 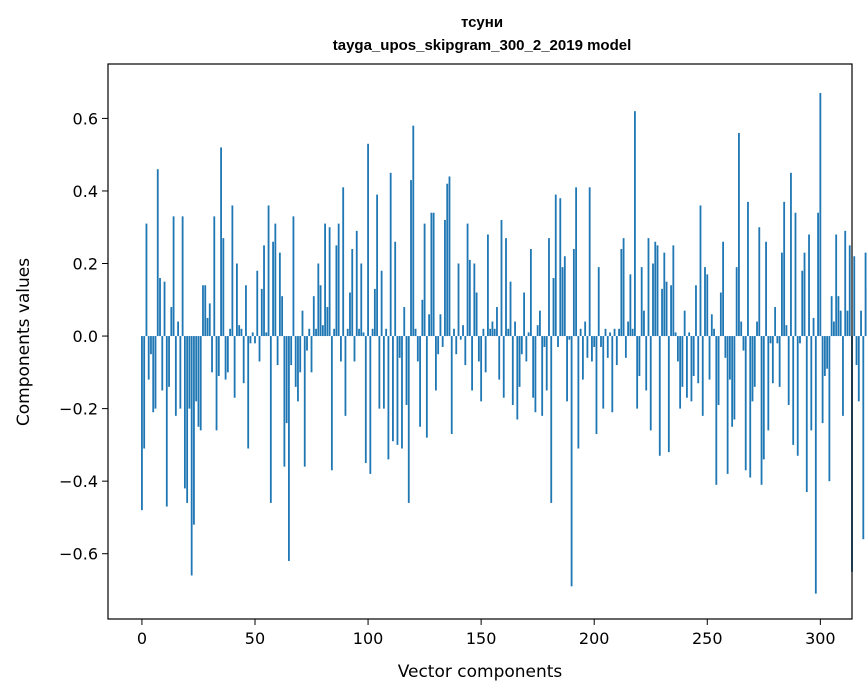 I want to click on x-tick-label: 150, so click(x=481, y=638).